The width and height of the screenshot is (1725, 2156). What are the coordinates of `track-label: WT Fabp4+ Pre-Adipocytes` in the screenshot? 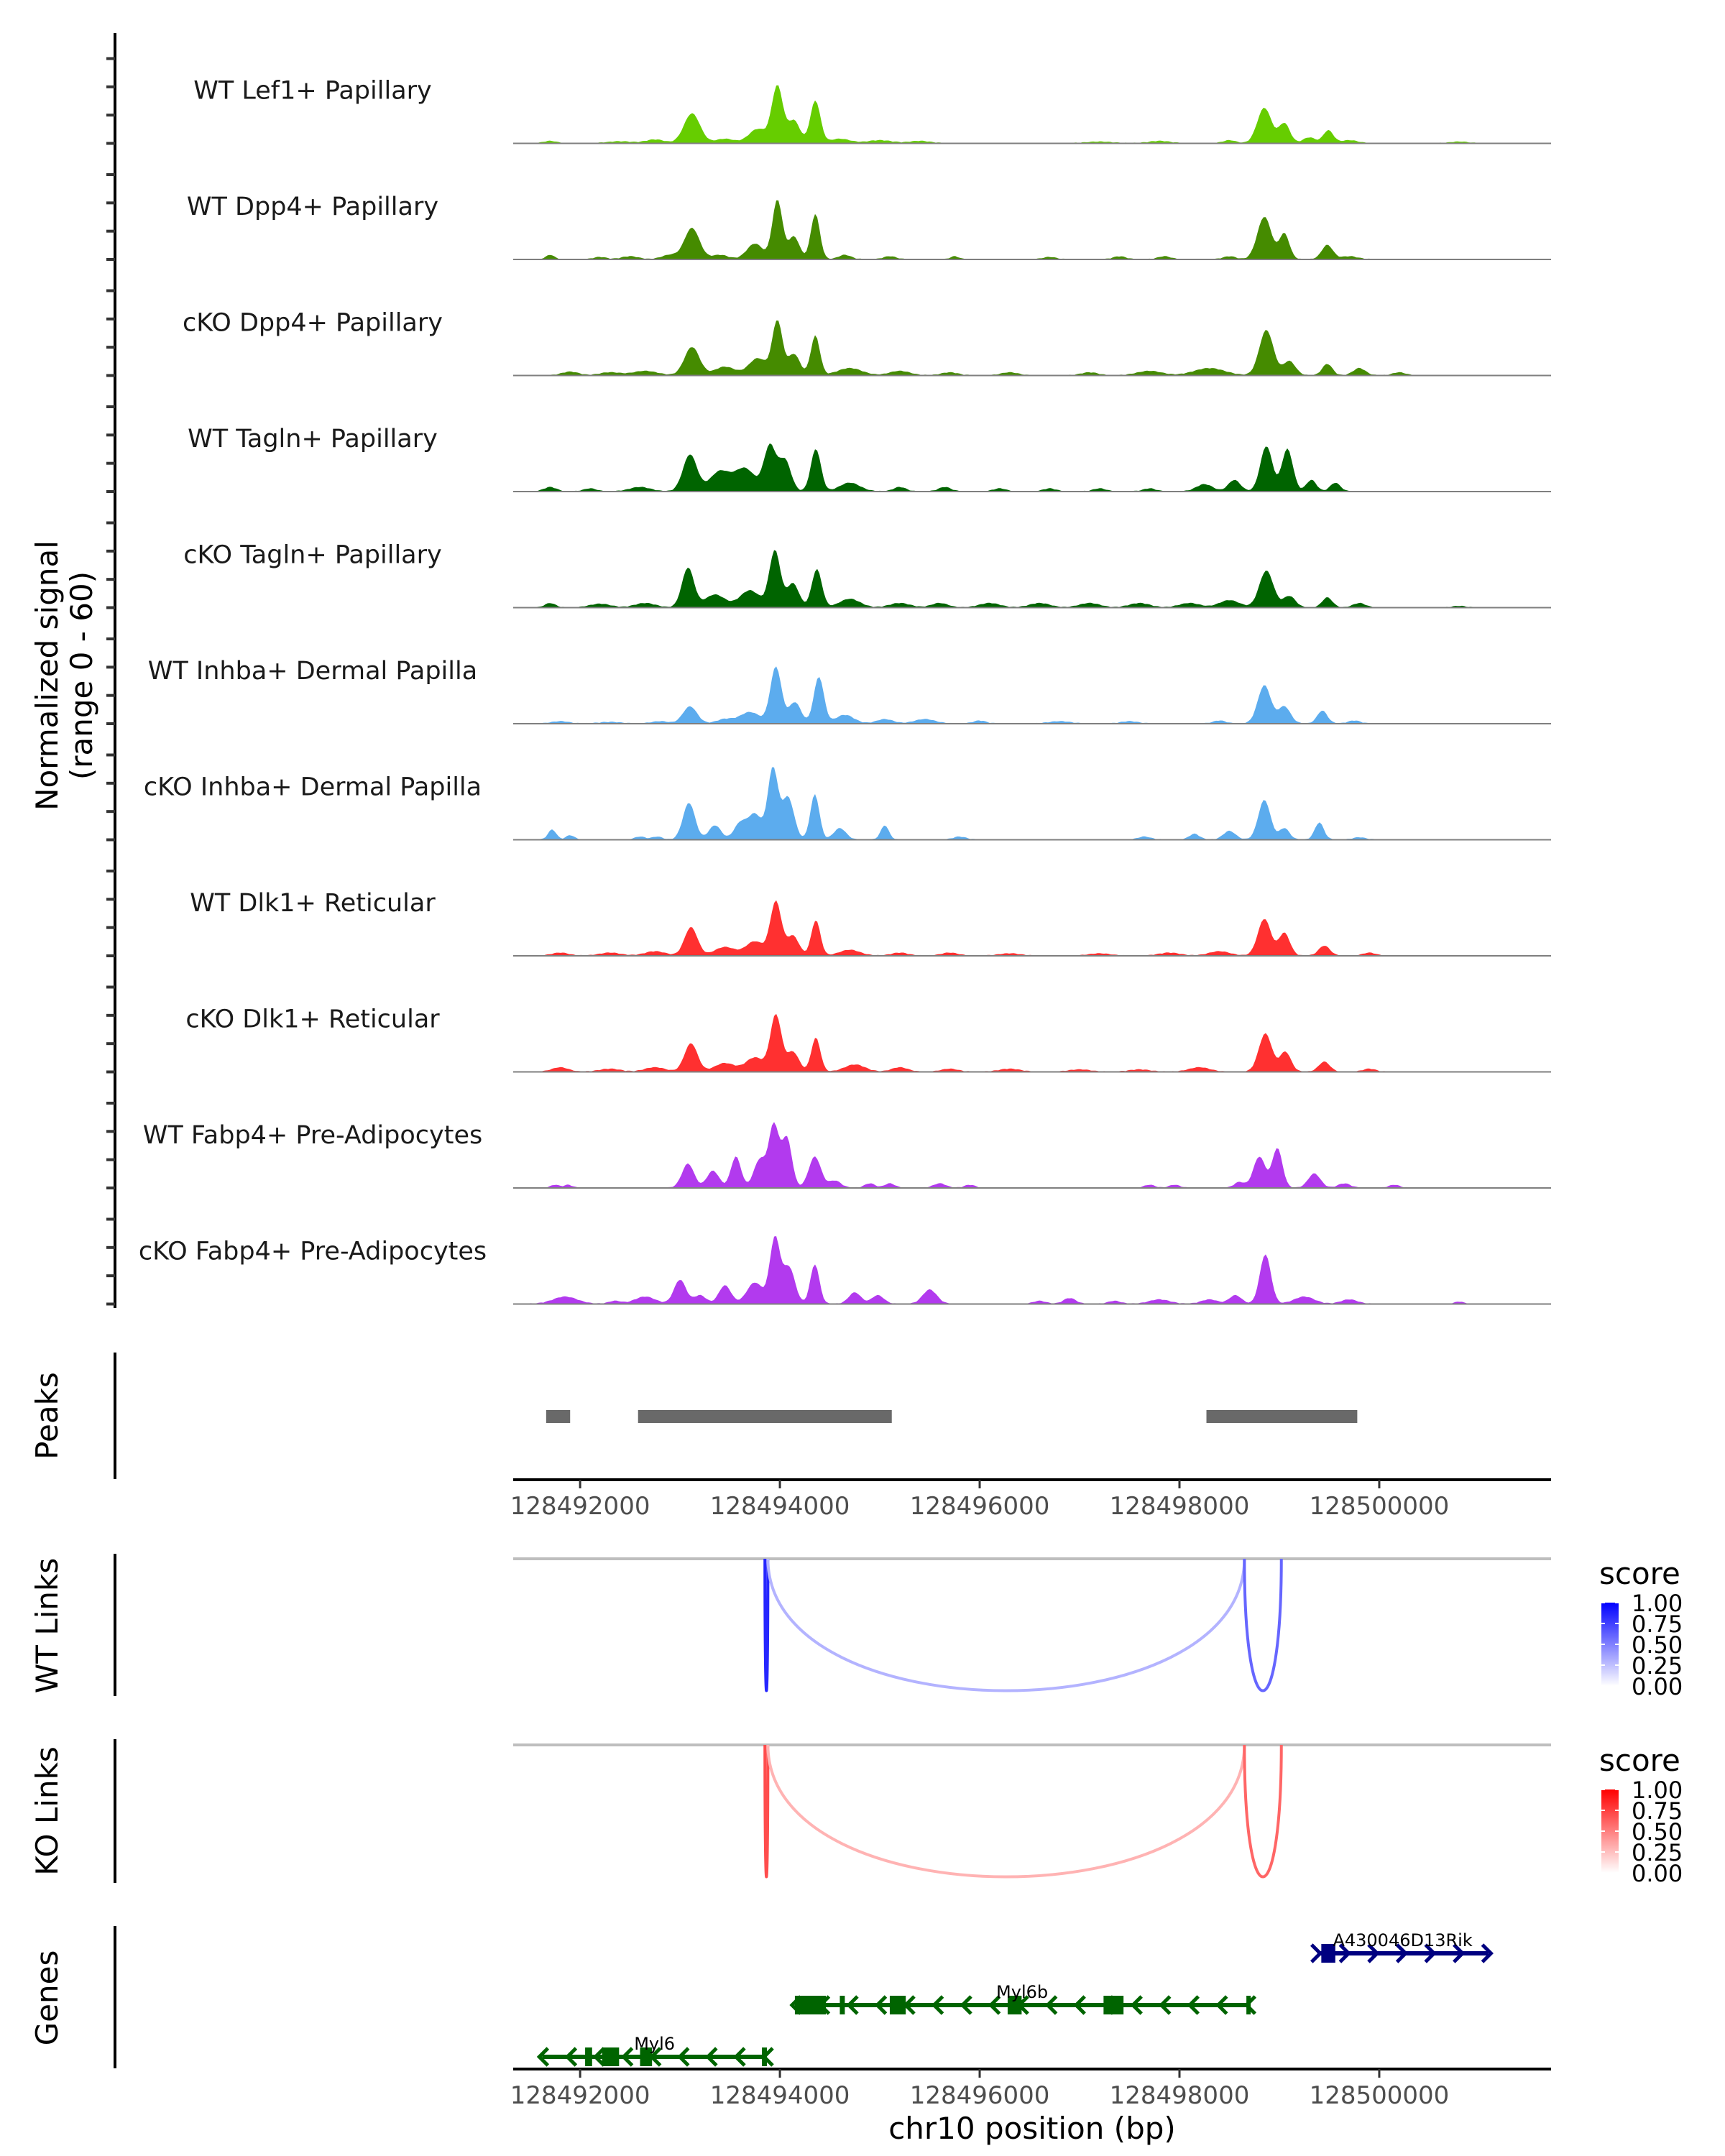 It's located at (312, 1136).